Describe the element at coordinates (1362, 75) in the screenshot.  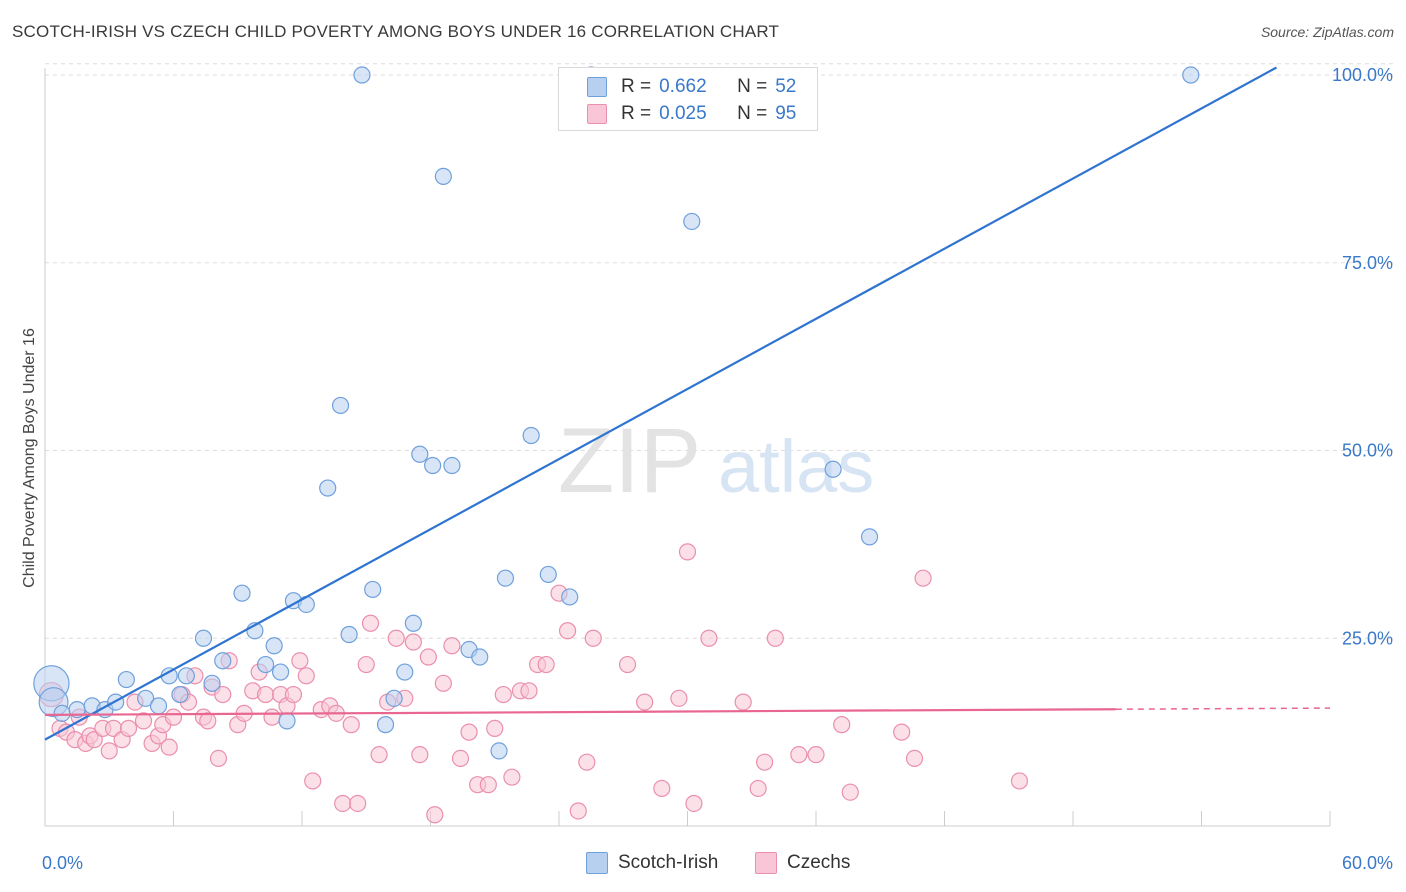
I see `y-tick-label: 100.0%` at that location.